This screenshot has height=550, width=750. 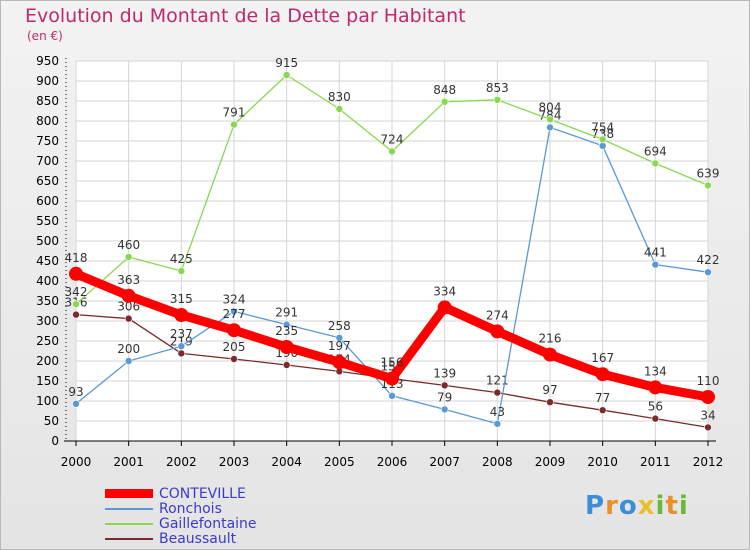 What do you see at coordinates (55, 441) in the screenshot?
I see `y-tick-label: 0` at bounding box center [55, 441].